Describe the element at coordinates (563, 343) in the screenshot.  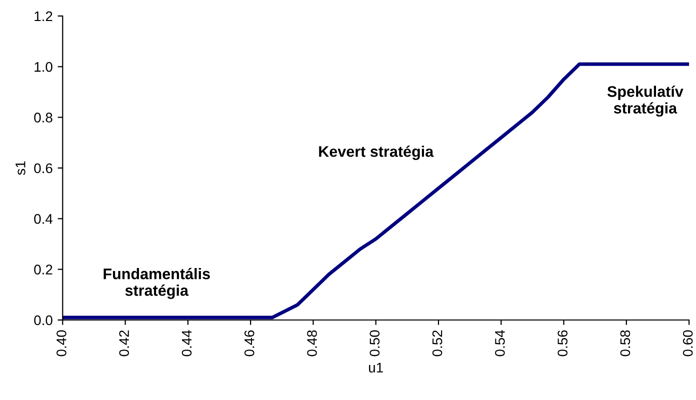
I see `x-tick-label: 0.56` at that location.